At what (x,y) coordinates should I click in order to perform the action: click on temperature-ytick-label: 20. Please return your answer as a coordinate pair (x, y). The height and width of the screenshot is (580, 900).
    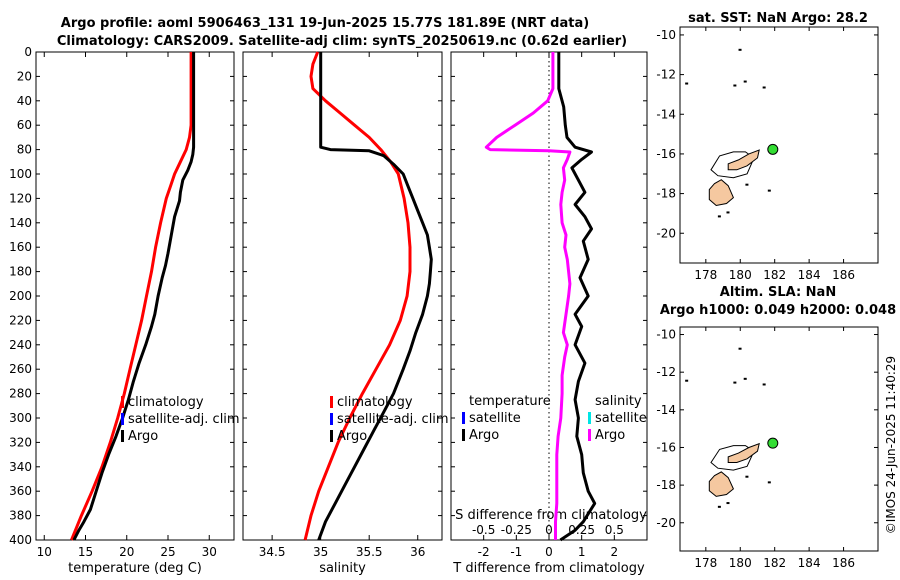
    Looking at the image, I should click on (24, 76).